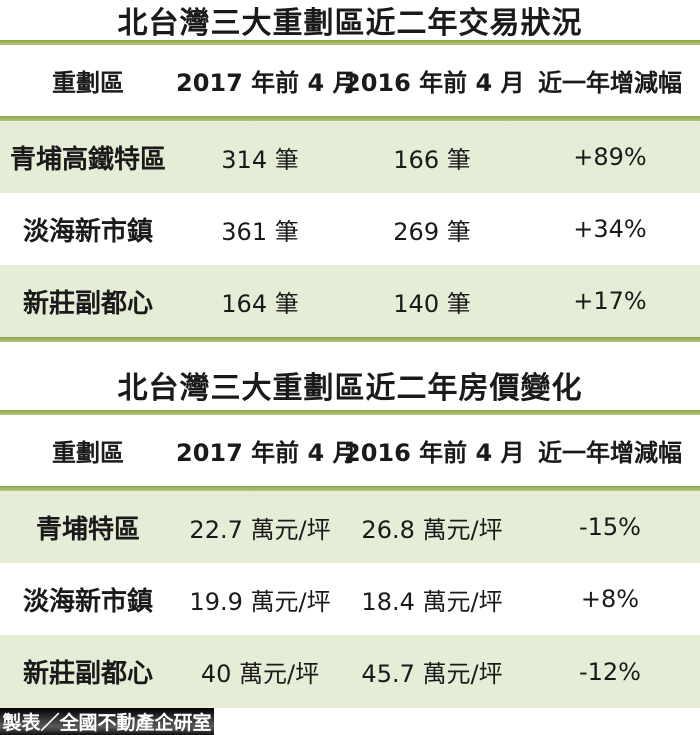 The height and width of the screenshot is (735, 700). What do you see at coordinates (610, 229) in the screenshot?
I see `value-change: +34%` at bounding box center [610, 229].